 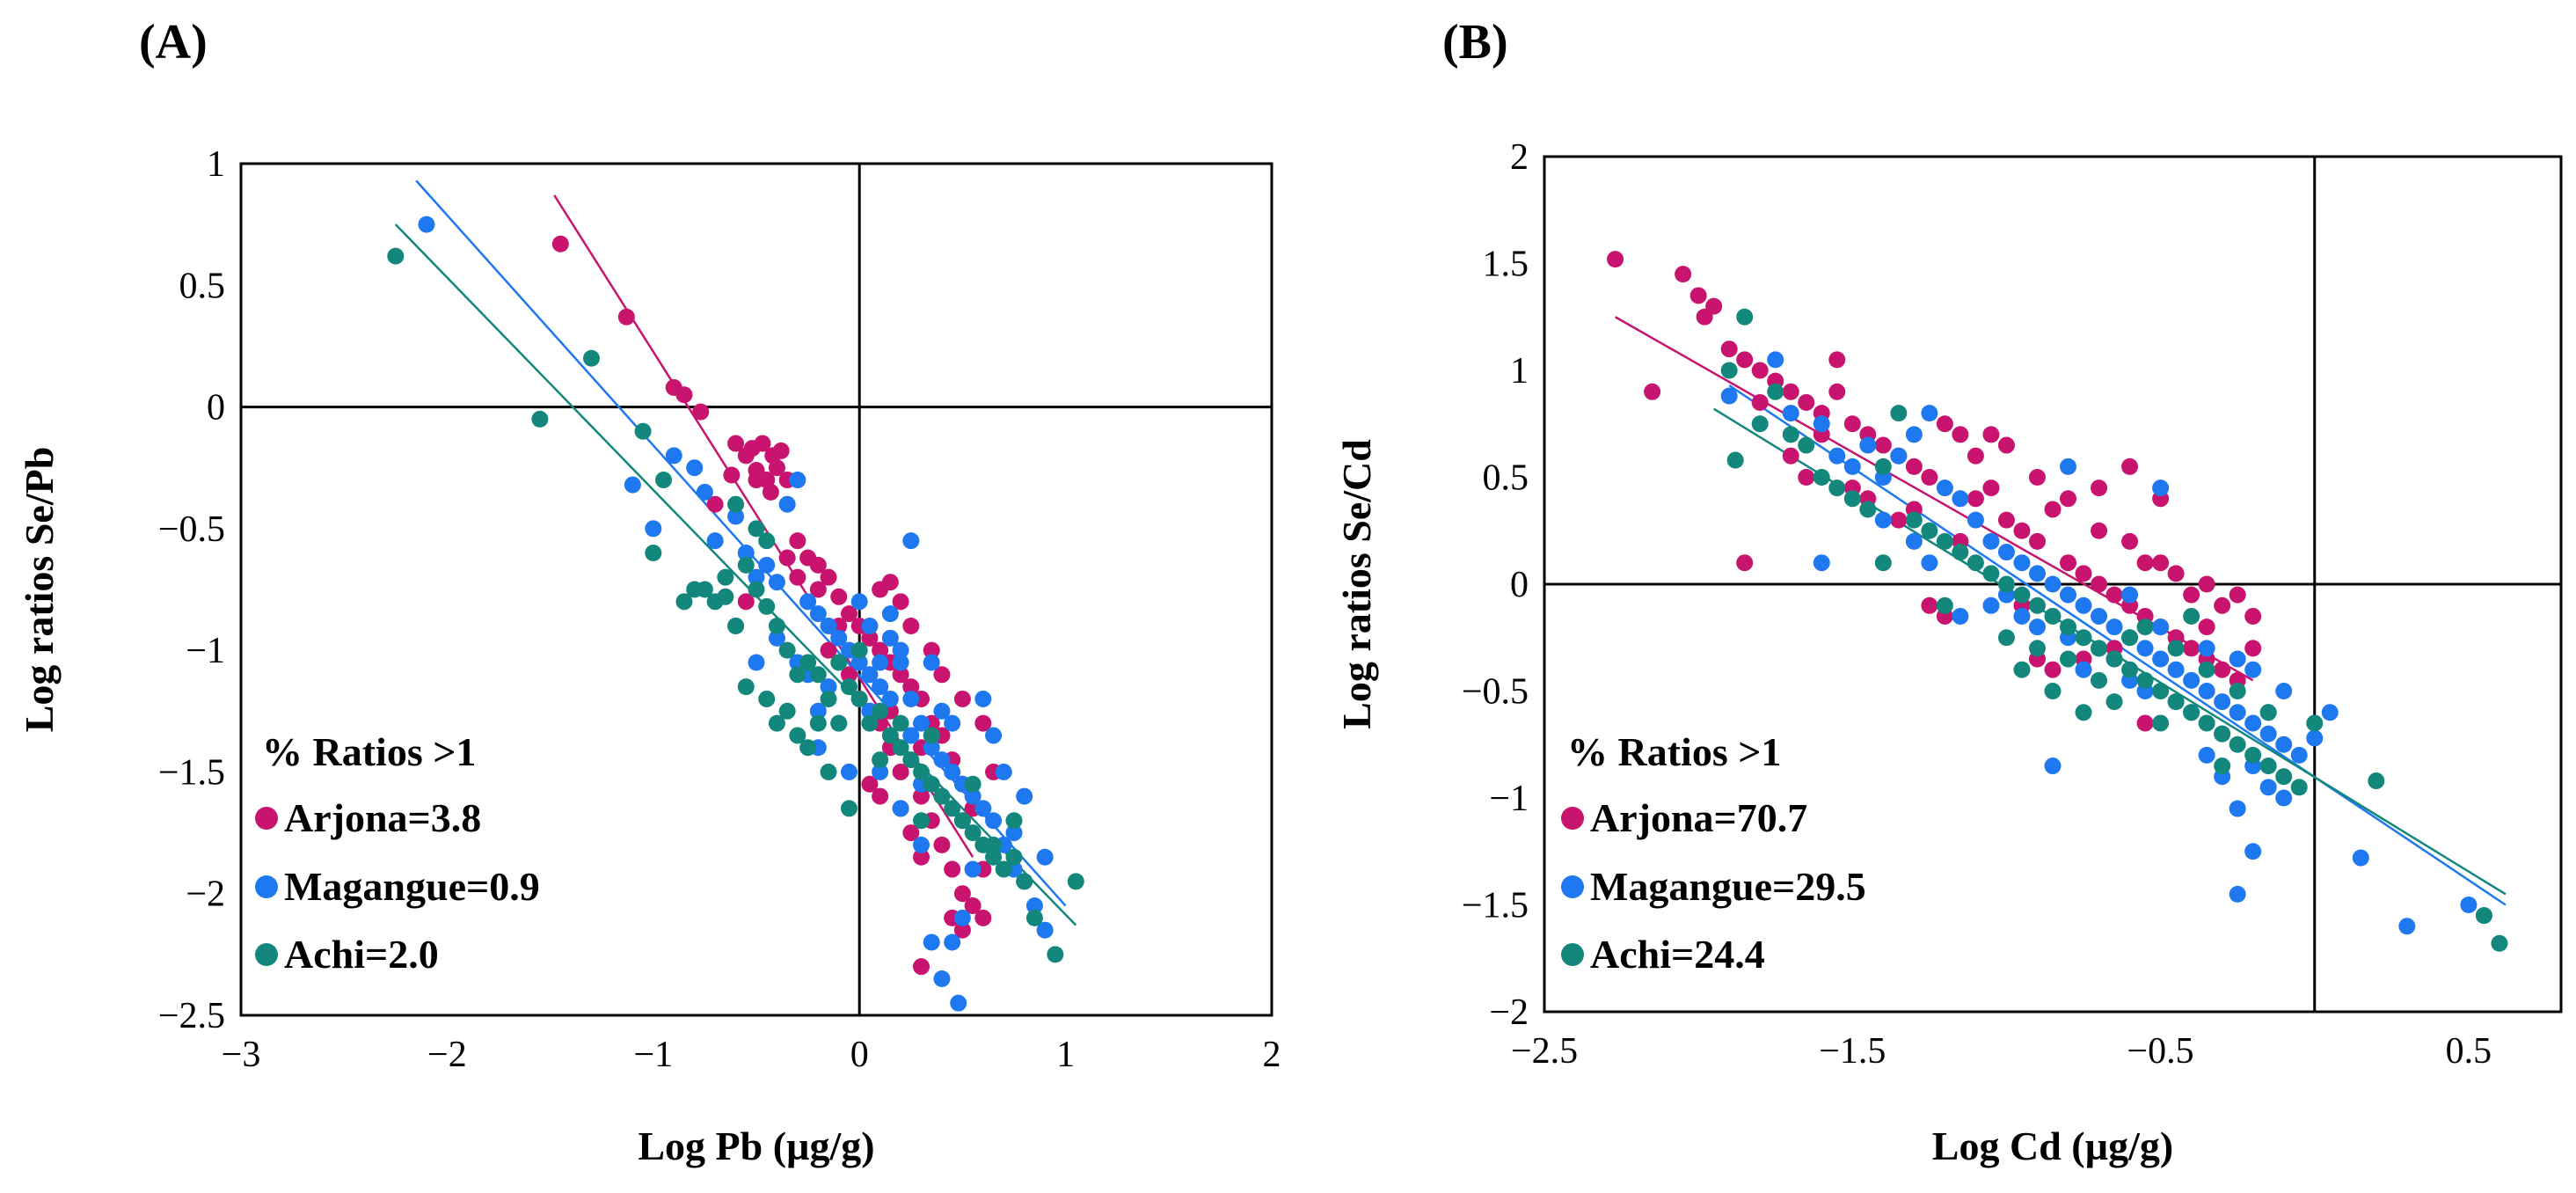 I want to click on panel-b-label: (B), so click(x=1475, y=43).